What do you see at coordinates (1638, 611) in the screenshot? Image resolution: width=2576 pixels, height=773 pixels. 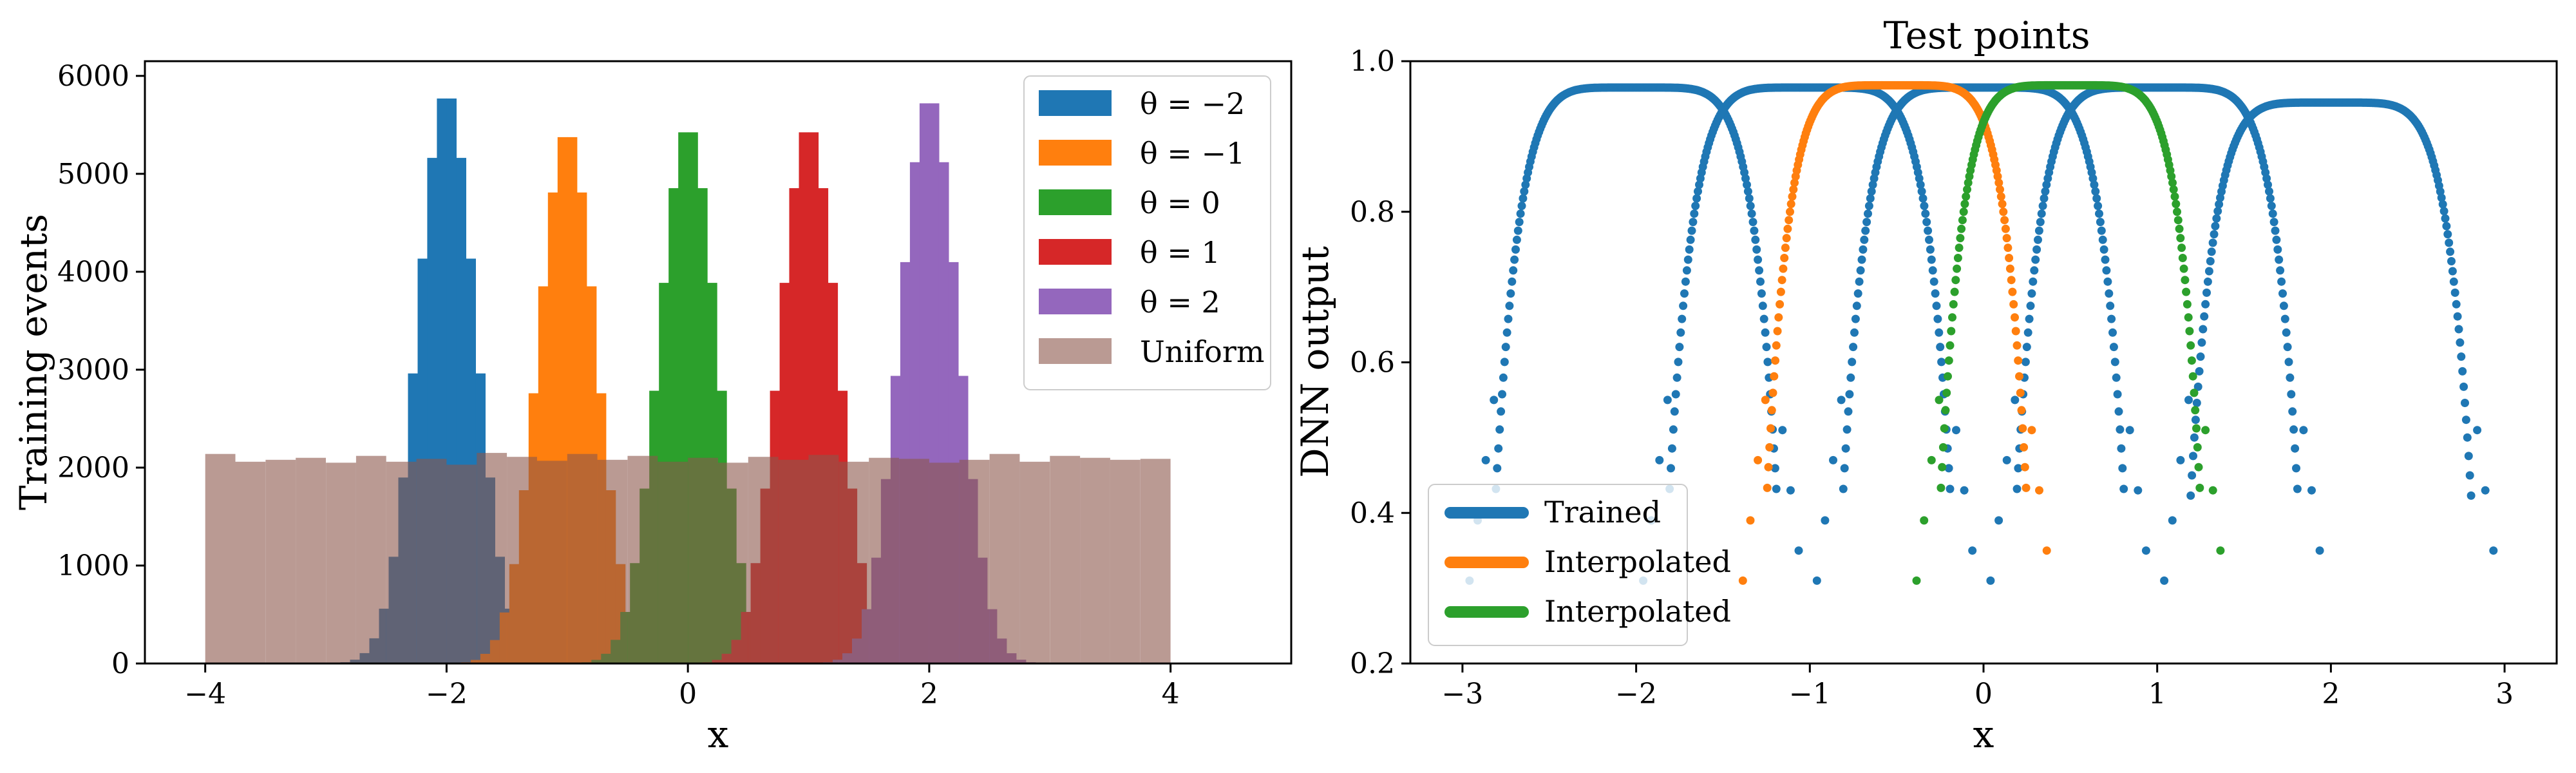 I see `legend-label-interpolated-green: Interpolated` at bounding box center [1638, 611].